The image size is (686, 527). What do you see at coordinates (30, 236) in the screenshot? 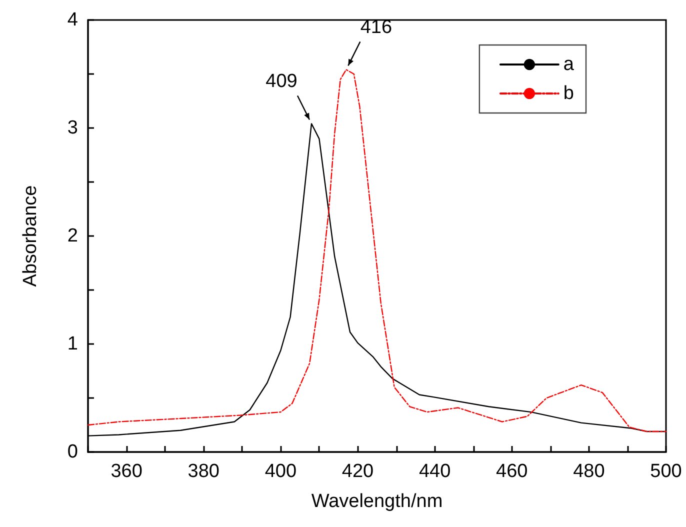
I see `y-axis-title: Absorbance` at bounding box center [30, 236].